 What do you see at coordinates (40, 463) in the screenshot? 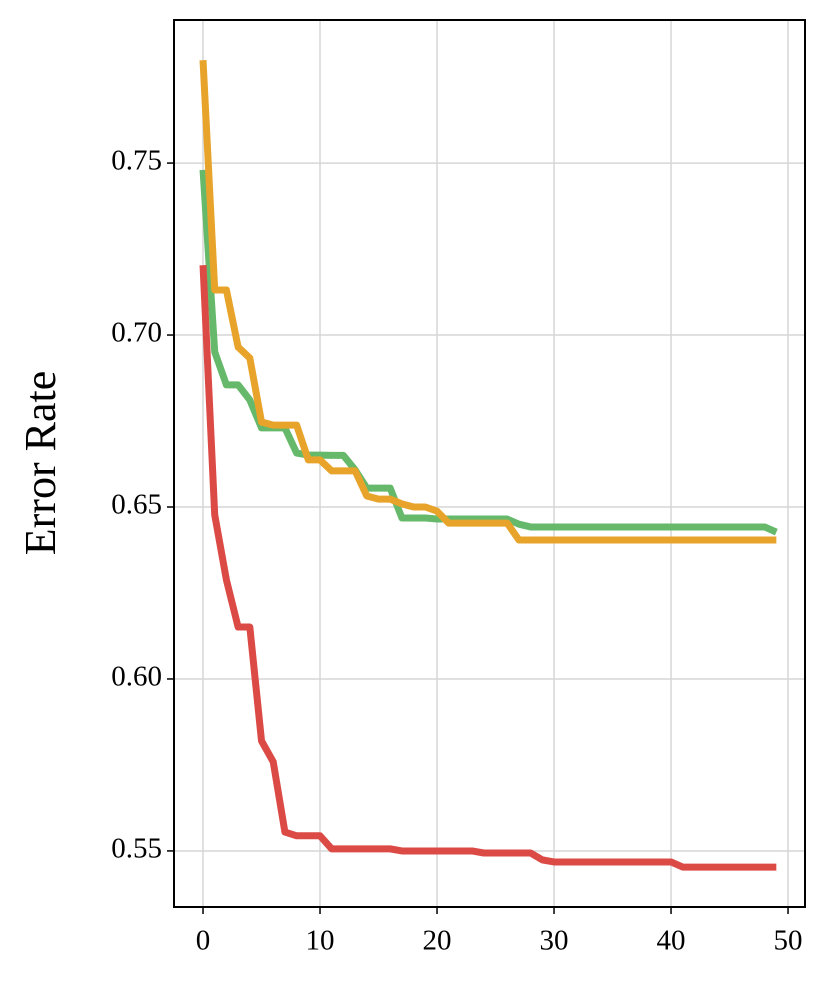
I see `y-axis-label: Error Rate` at bounding box center [40, 463].